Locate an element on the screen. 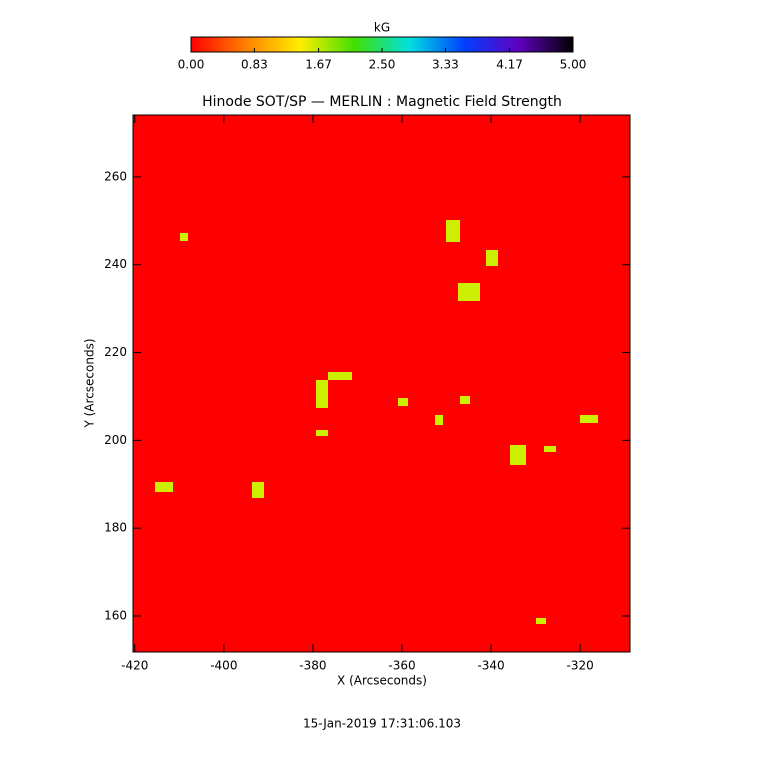  x-tick-label: -360 is located at coordinates (401, 666).